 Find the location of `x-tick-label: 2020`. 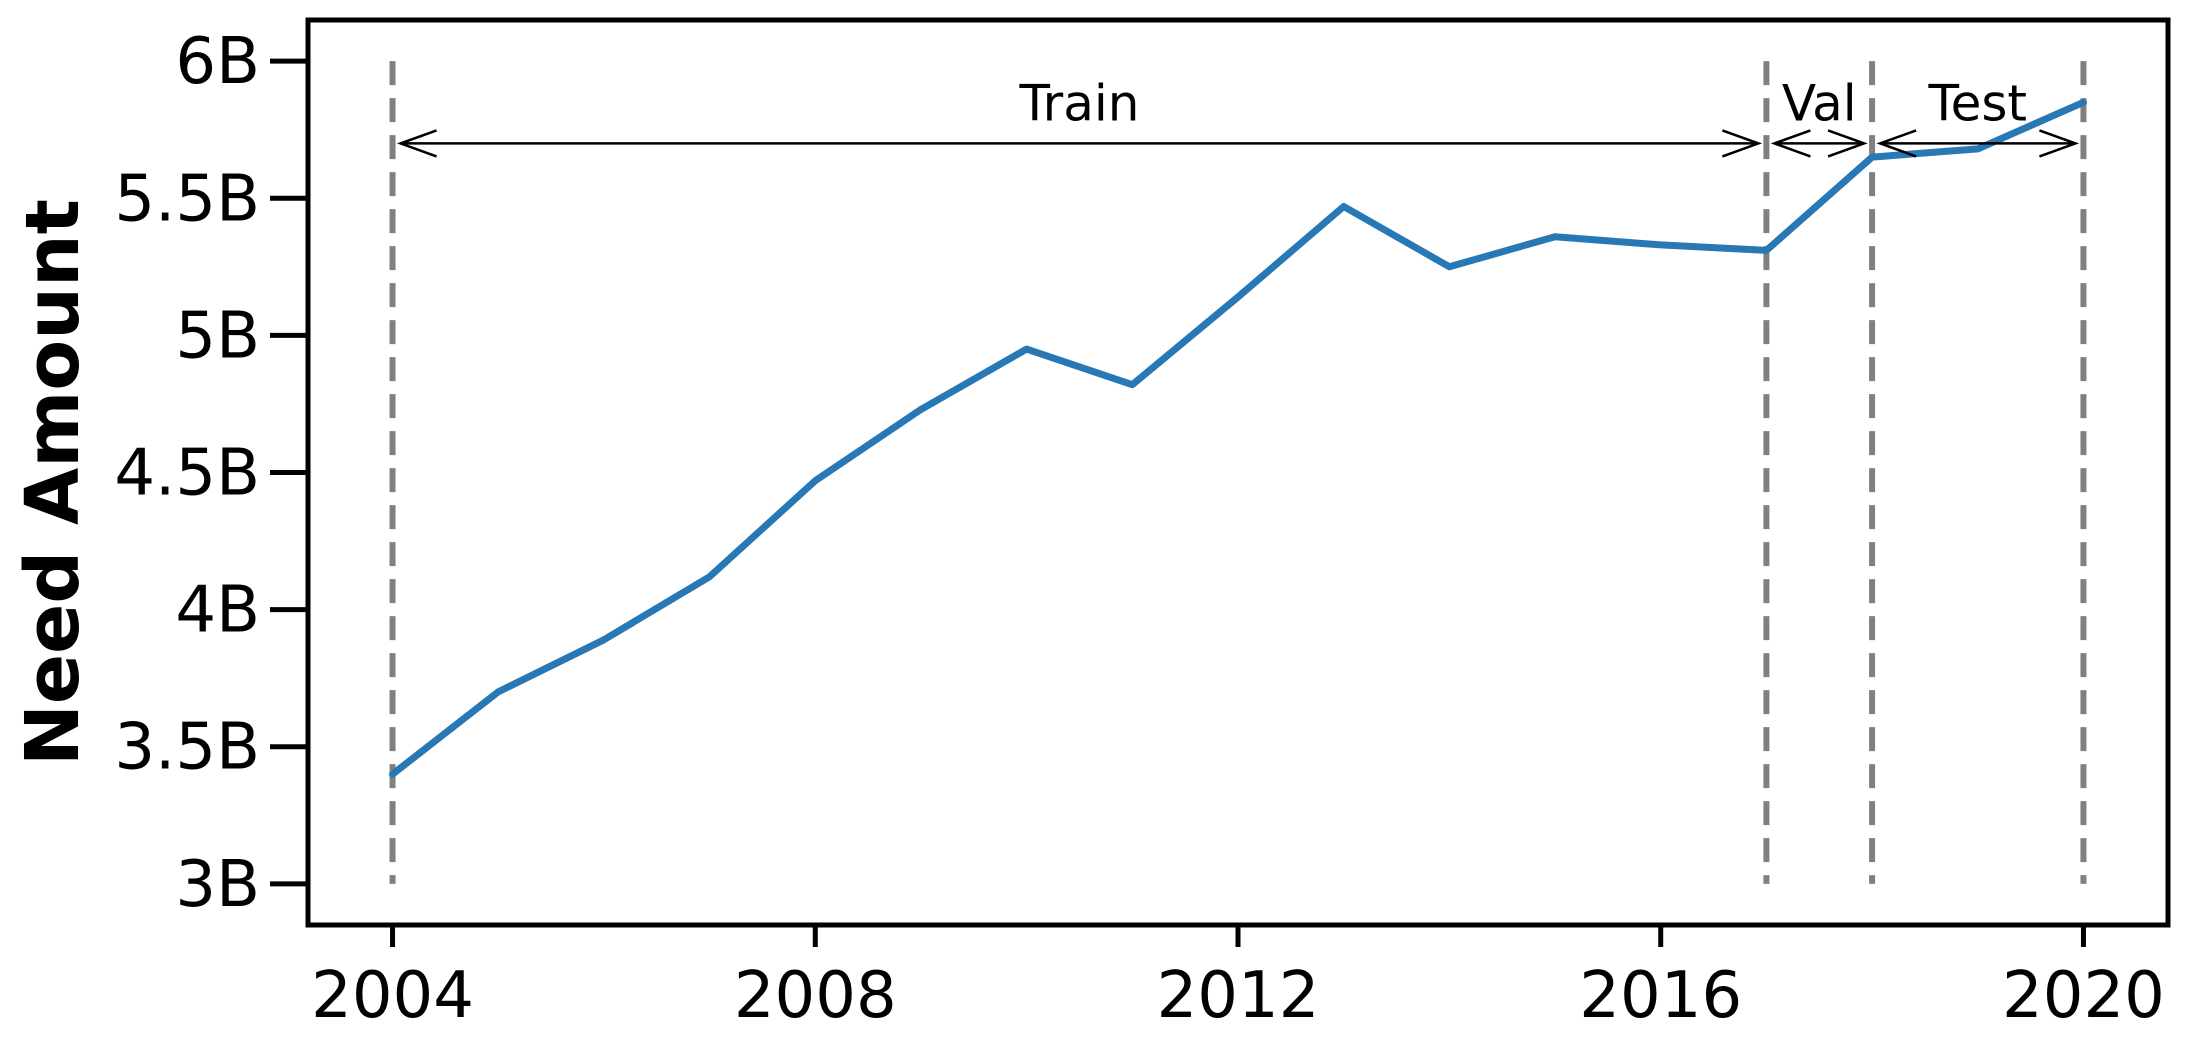

x-tick-label: 2020 is located at coordinates (2083, 996).